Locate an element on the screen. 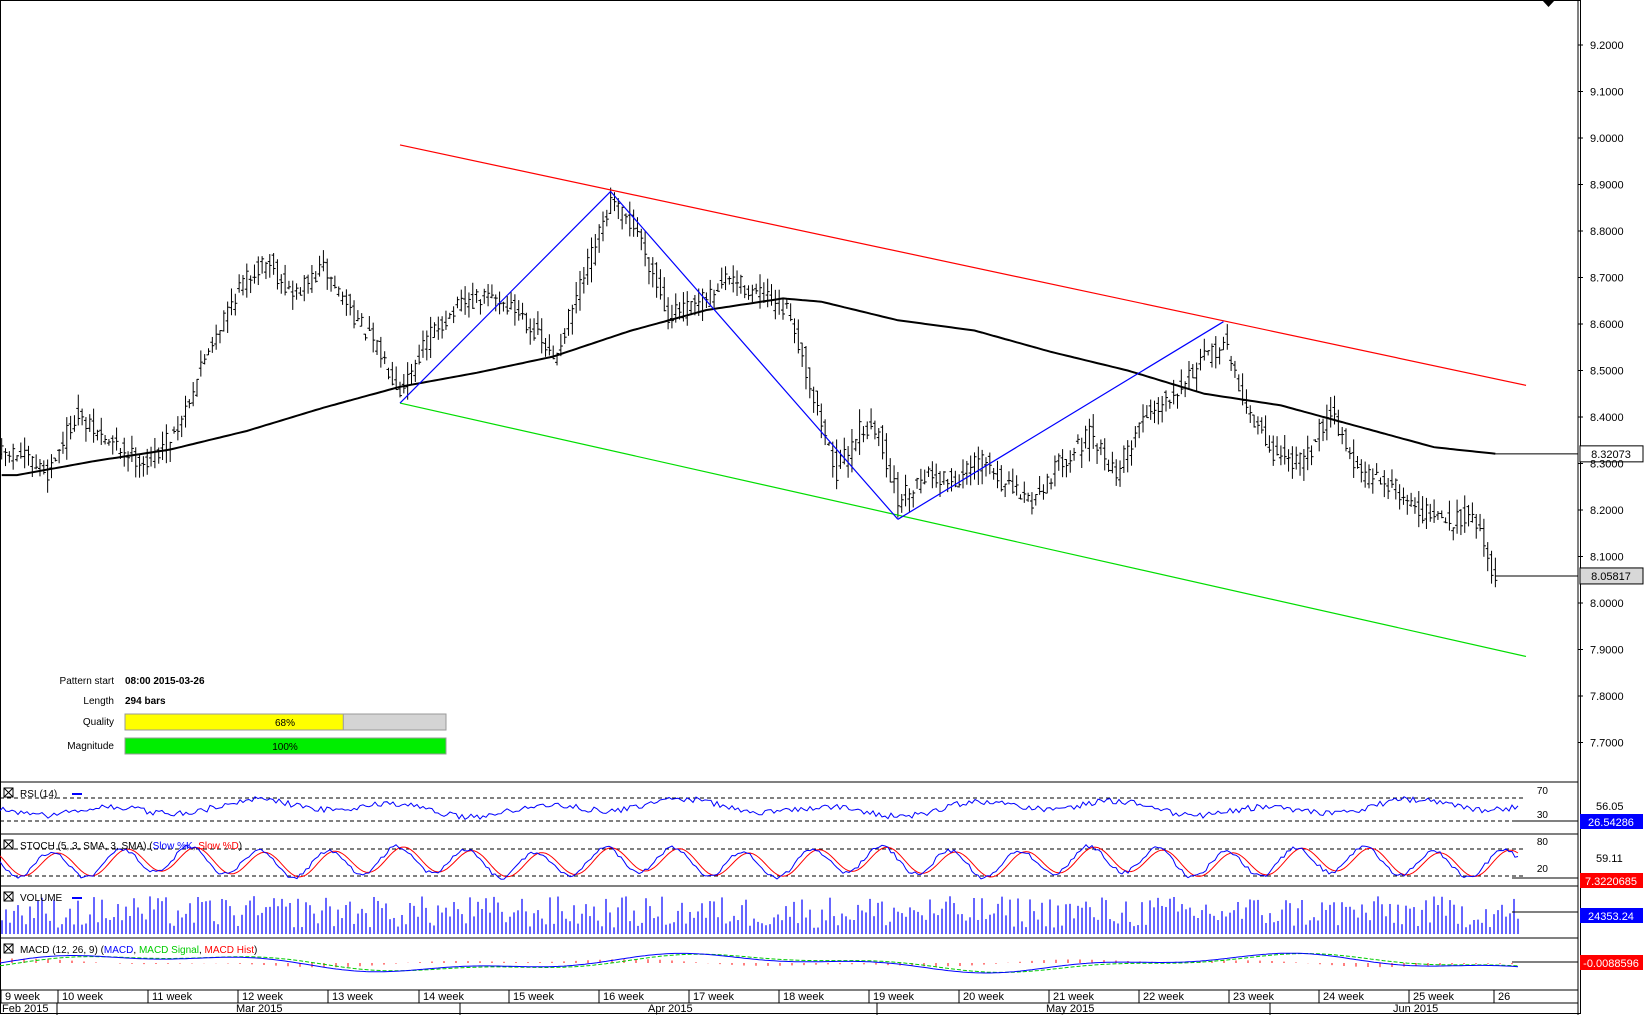  week-tick-label: 25 week is located at coordinates (1433, 997).